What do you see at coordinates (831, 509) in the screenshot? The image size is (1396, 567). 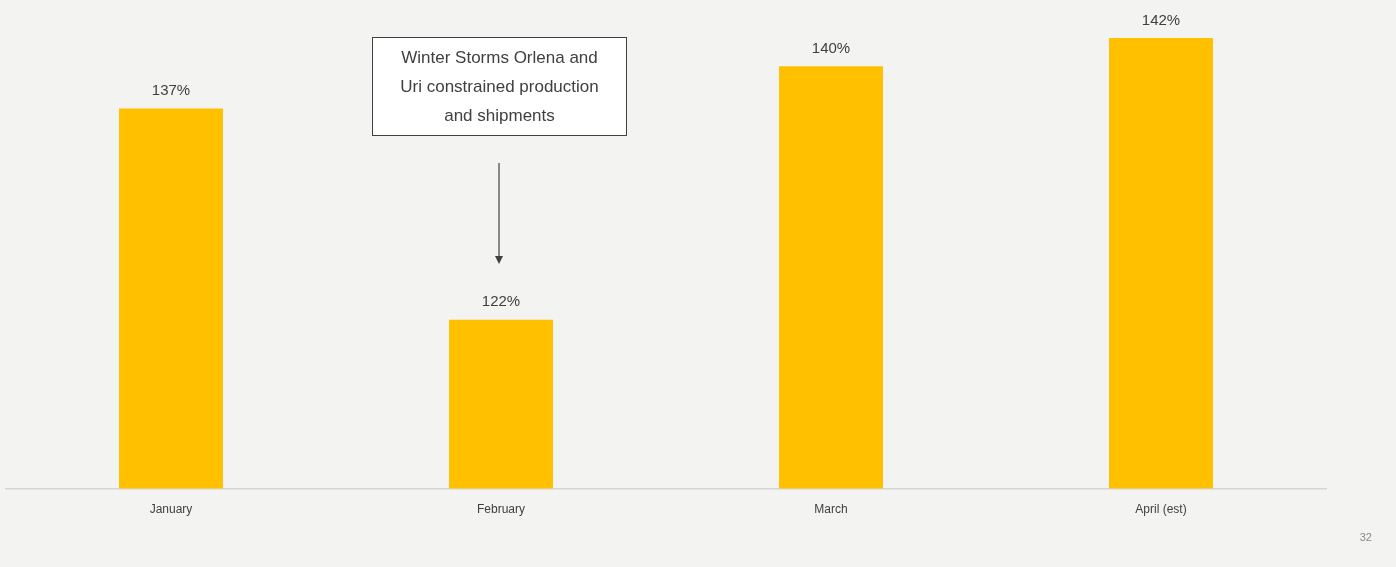 I see `x-tick-label: March` at bounding box center [831, 509].